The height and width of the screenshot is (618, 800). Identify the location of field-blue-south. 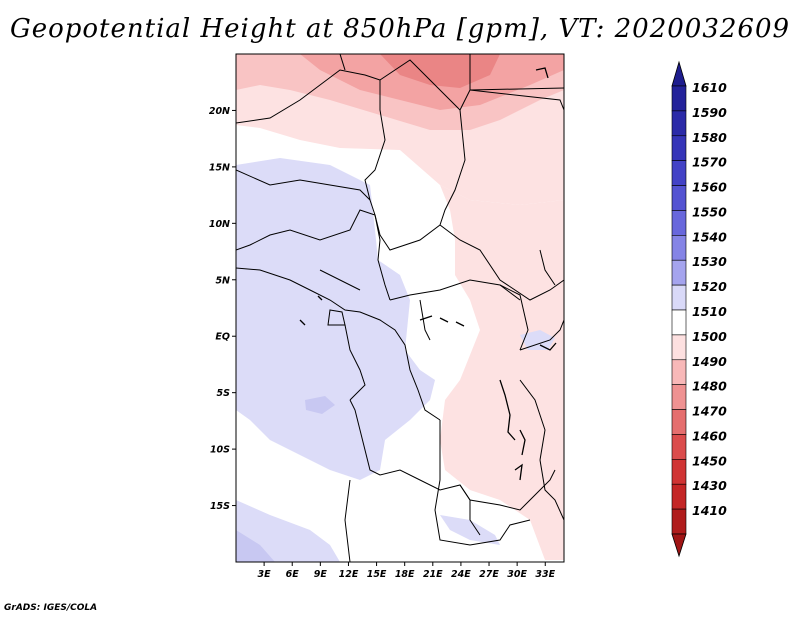
(470, 530).